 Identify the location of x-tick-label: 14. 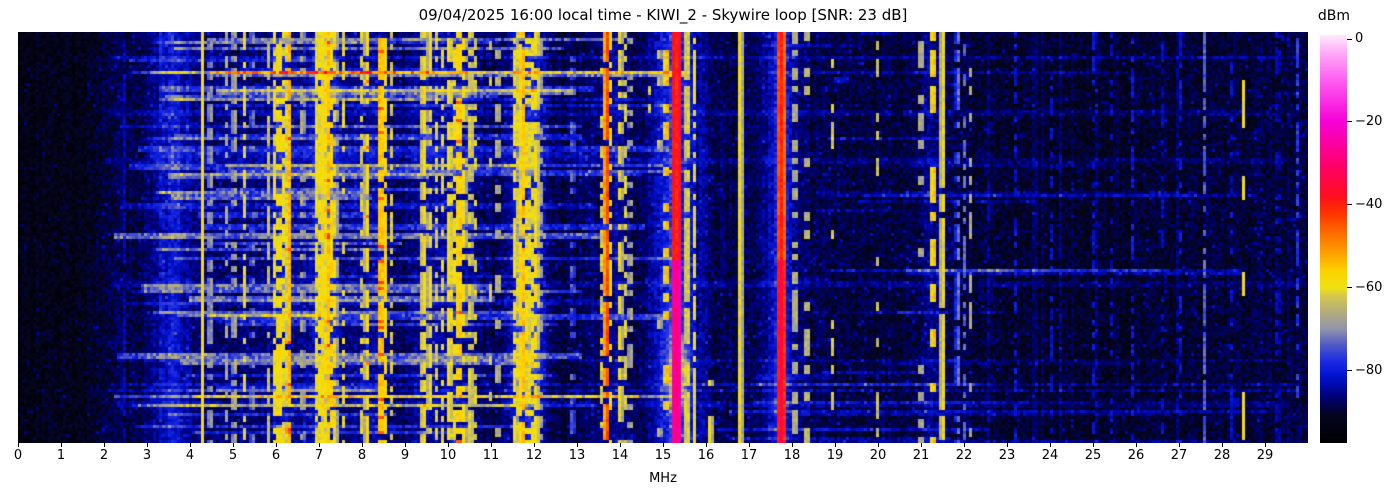
(620, 455).